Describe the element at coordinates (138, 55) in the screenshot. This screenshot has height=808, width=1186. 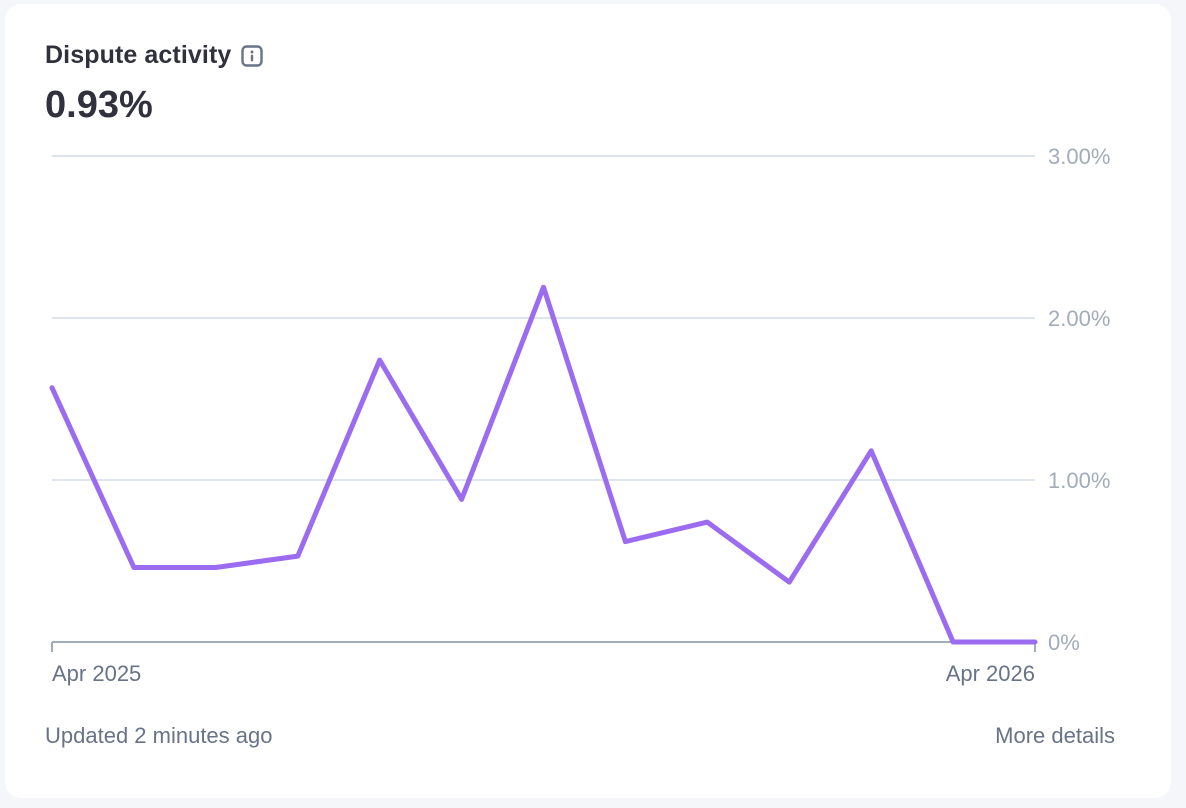
I see `card-title: Dispute activity` at that location.